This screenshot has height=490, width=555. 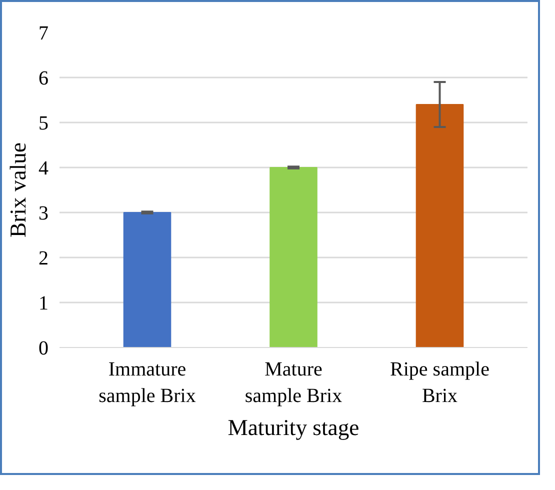 What do you see at coordinates (147, 382) in the screenshot?
I see `x-tick-label: Immature sample Brix` at bounding box center [147, 382].